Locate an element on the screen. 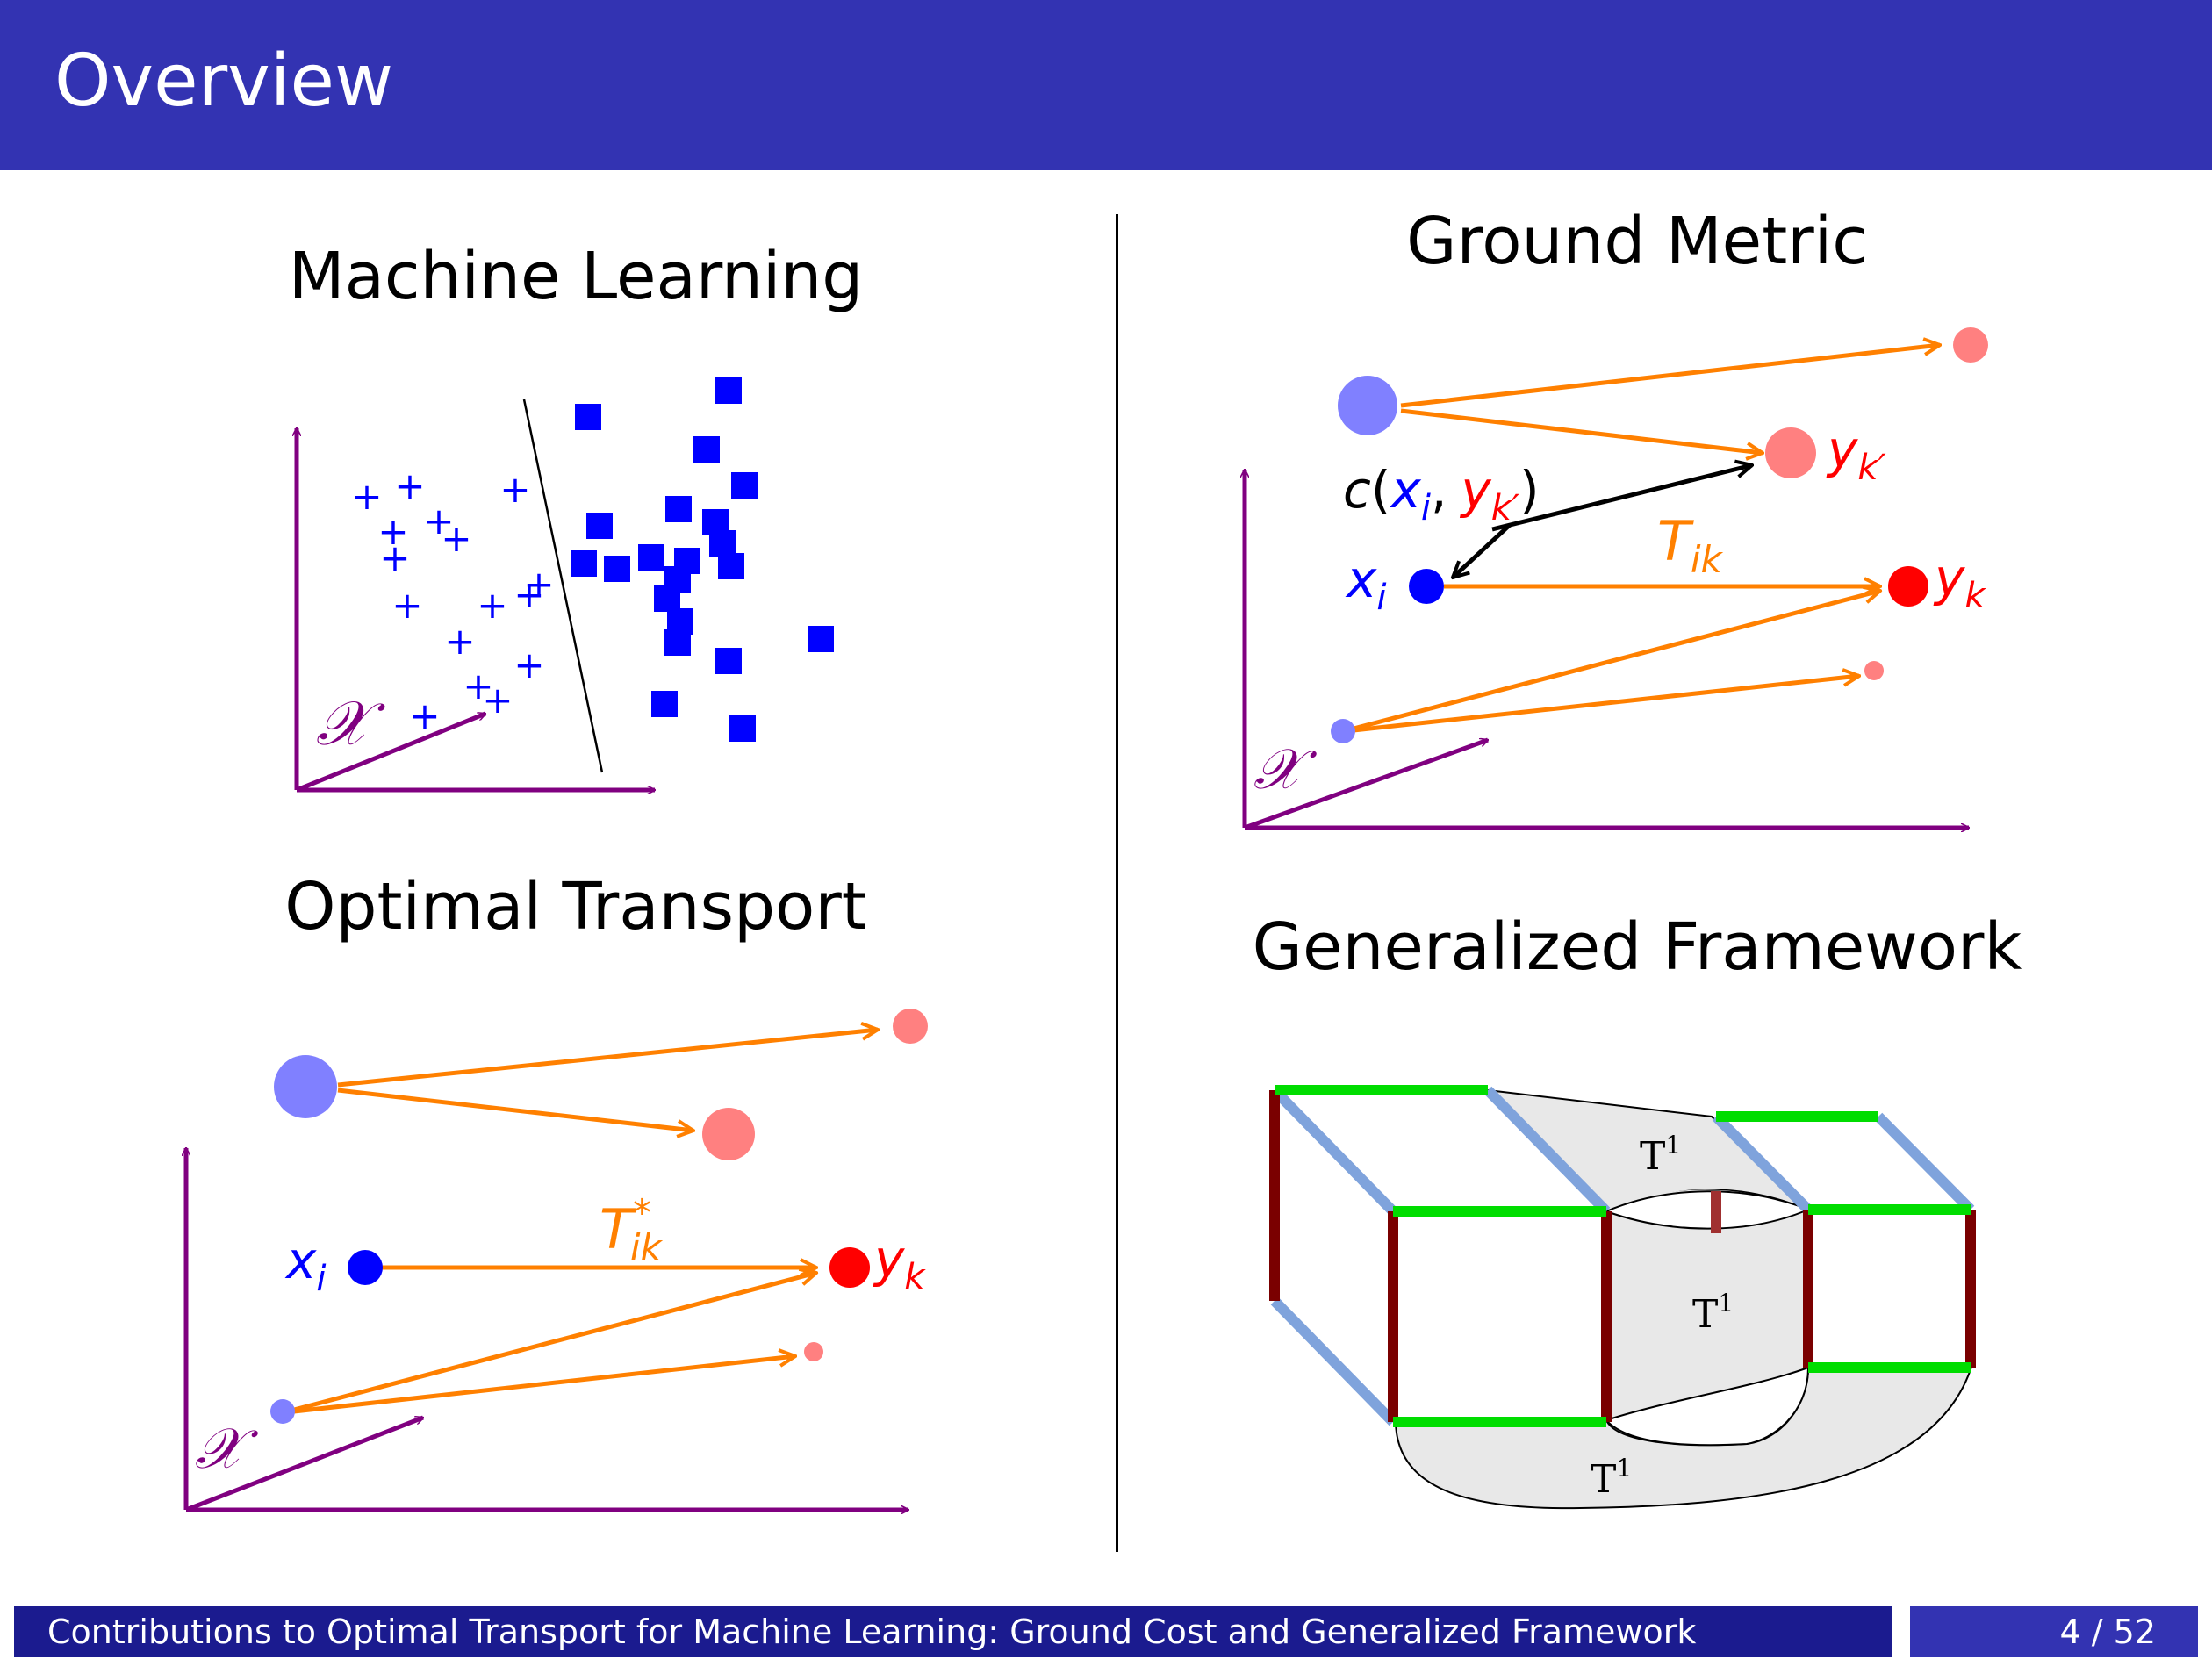  machine-learning-title: Machine Learning is located at coordinates (576, 276).